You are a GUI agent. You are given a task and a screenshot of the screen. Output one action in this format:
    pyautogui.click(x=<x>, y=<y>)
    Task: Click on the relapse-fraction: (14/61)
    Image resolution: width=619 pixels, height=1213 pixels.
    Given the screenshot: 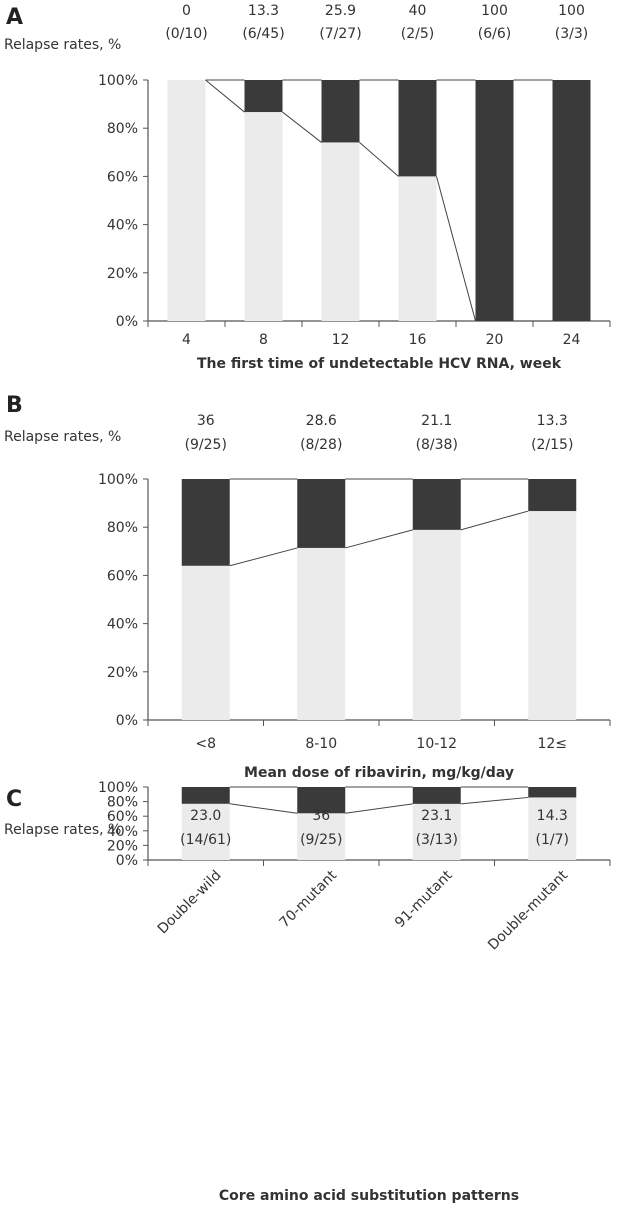 What is the action you would take?
    pyautogui.click(x=205, y=840)
    